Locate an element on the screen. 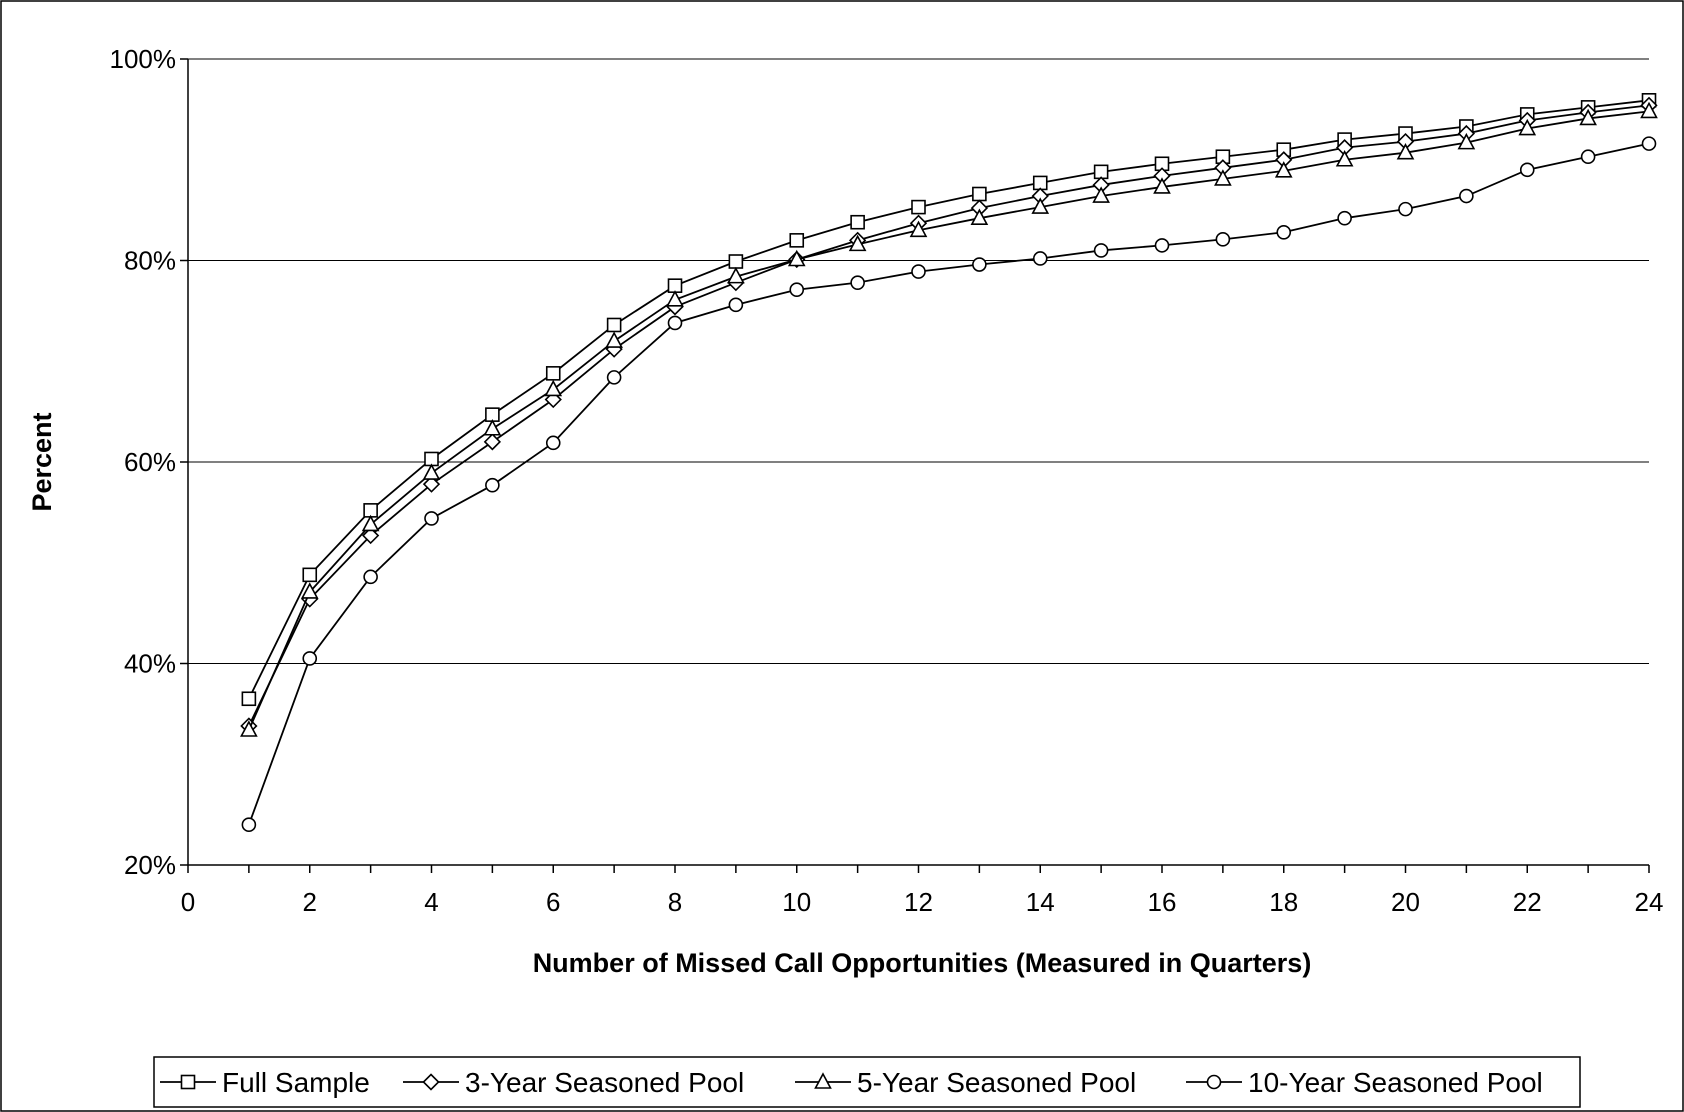 The height and width of the screenshot is (1112, 1684). x-tick-label: 6 is located at coordinates (553, 902).